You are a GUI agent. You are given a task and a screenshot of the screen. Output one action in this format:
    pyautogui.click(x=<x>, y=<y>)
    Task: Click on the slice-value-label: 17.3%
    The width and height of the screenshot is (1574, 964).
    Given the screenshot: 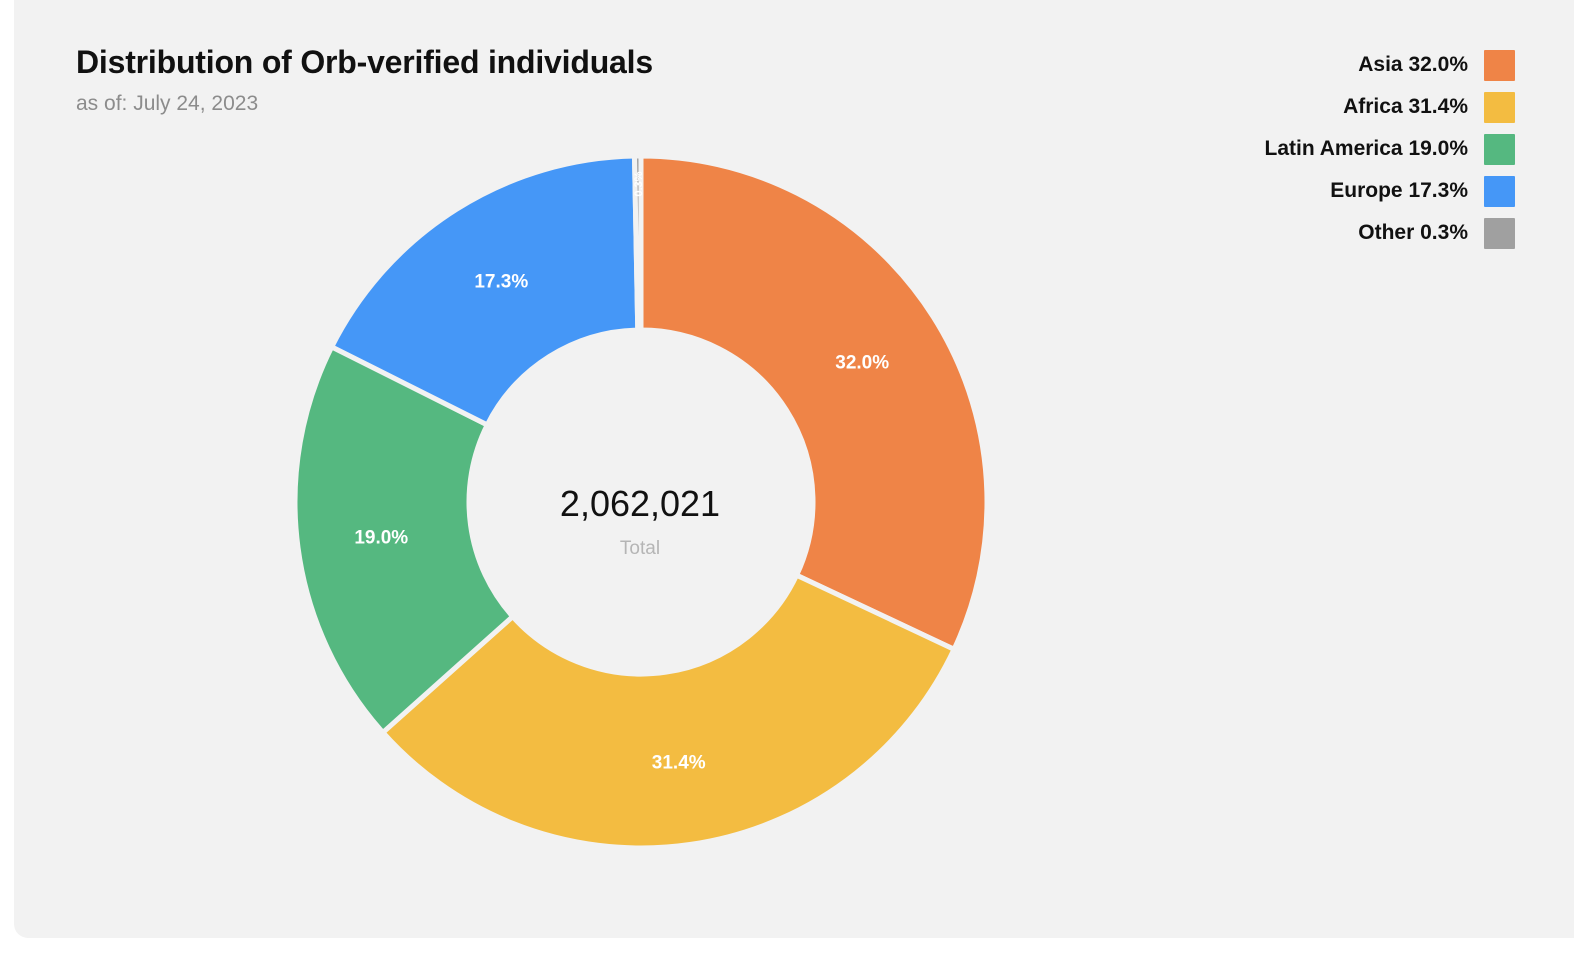 What is the action you would take?
    pyautogui.click(x=501, y=281)
    